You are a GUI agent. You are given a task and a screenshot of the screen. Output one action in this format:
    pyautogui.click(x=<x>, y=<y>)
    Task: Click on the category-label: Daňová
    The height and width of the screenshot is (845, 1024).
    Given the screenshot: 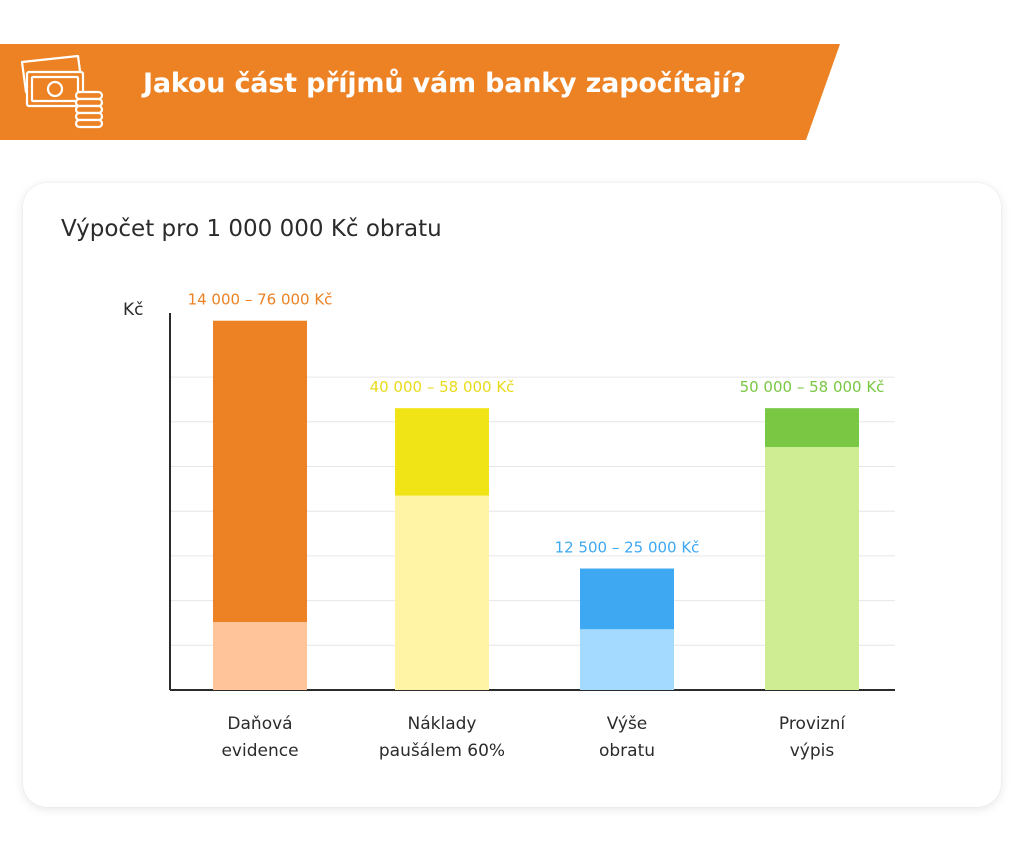 What is the action you would take?
    pyautogui.click(x=259, y=724)
    